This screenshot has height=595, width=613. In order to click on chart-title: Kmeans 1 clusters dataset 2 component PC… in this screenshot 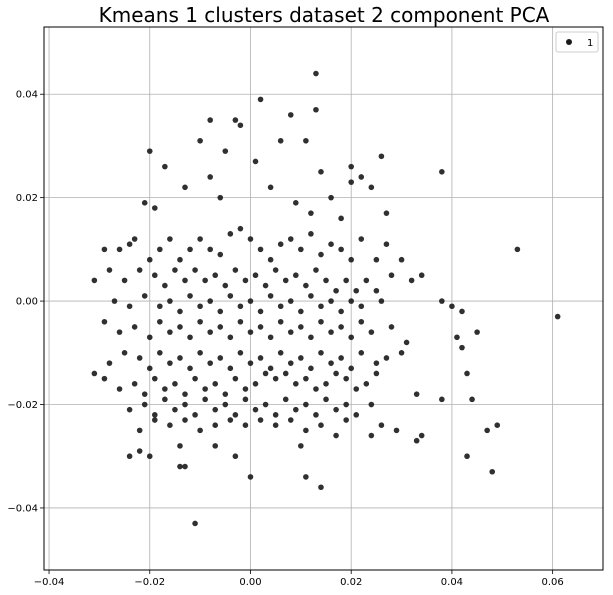, I will do `click(324, 15)`.